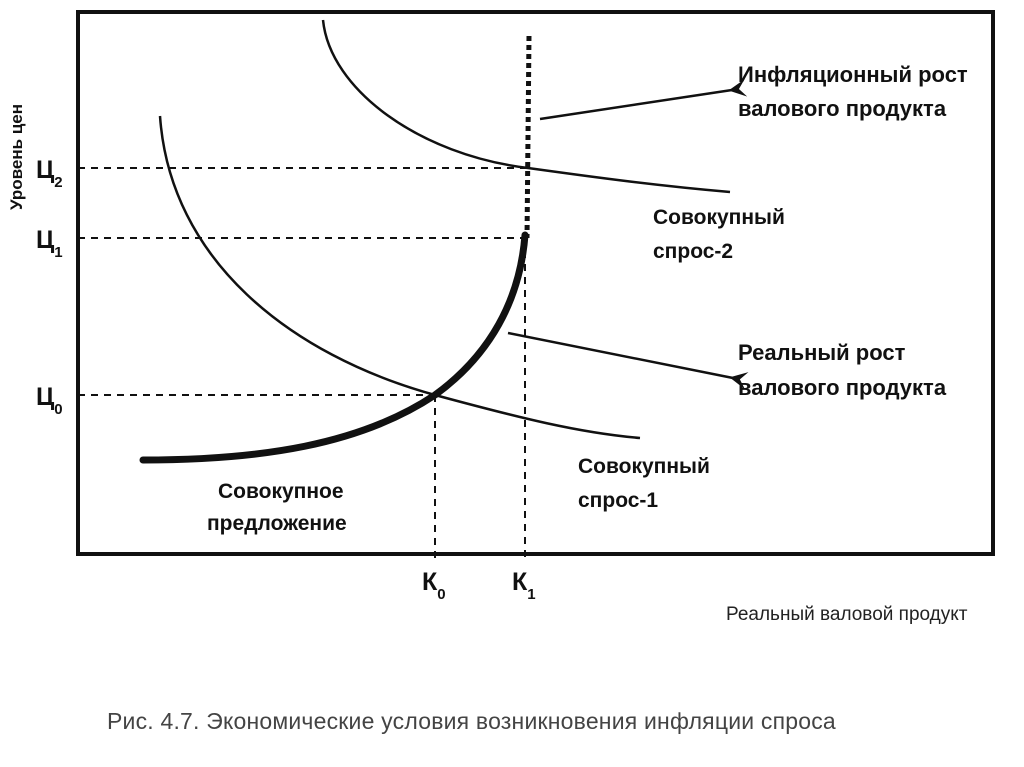  What do you see at coordinates (618, 500) in the screenshot?
I see `aggregate-demand-1-label-line2: спрос-1` at bounding box center [618, 500].